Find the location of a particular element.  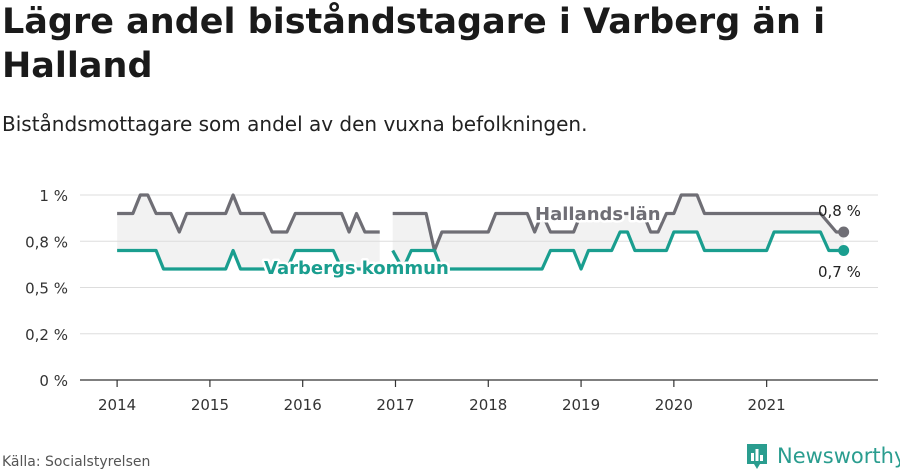

y-tick-label: 1 % is located at coordinates (53, 196).